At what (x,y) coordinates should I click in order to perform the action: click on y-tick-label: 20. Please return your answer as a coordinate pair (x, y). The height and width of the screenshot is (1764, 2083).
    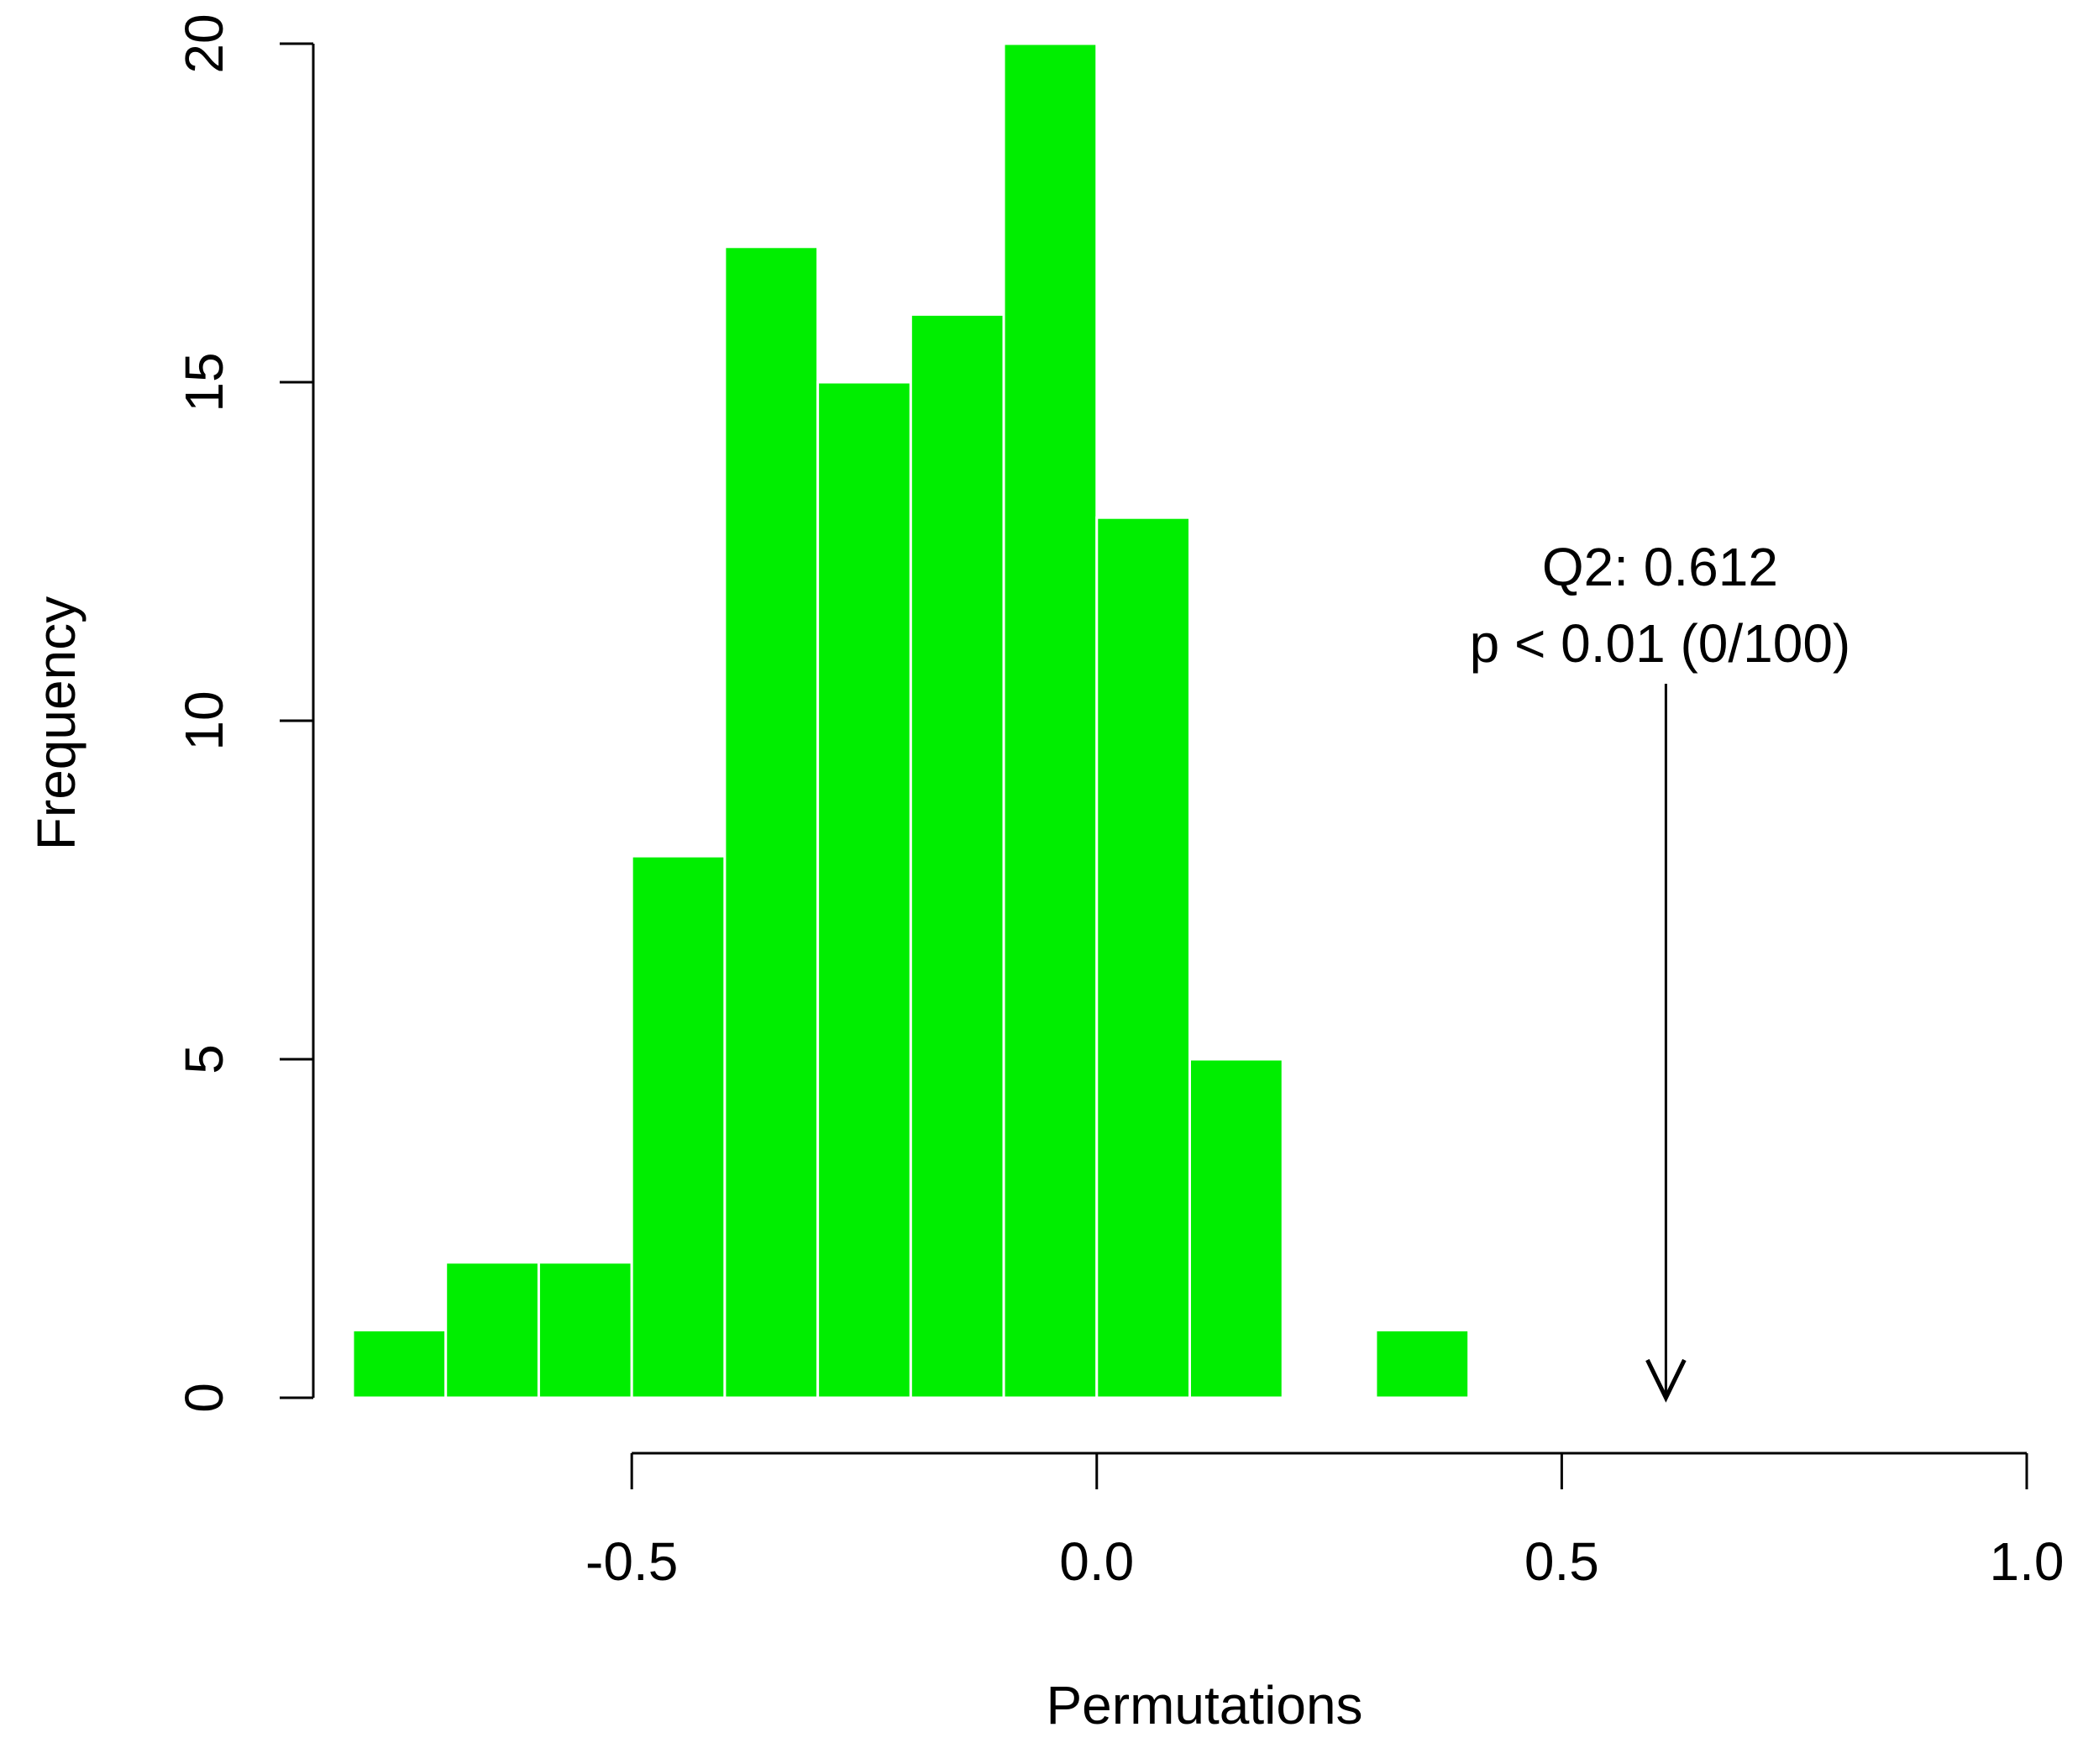
    Looking at the image, I should click on (204, 43).